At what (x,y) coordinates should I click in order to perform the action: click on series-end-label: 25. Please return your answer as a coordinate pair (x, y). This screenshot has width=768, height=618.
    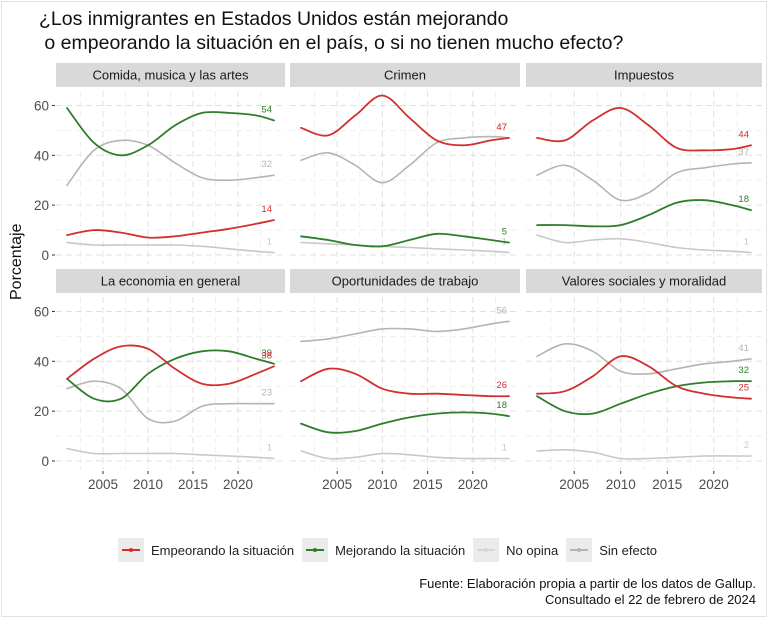
    Looking at the image, I should click on (743, 388).